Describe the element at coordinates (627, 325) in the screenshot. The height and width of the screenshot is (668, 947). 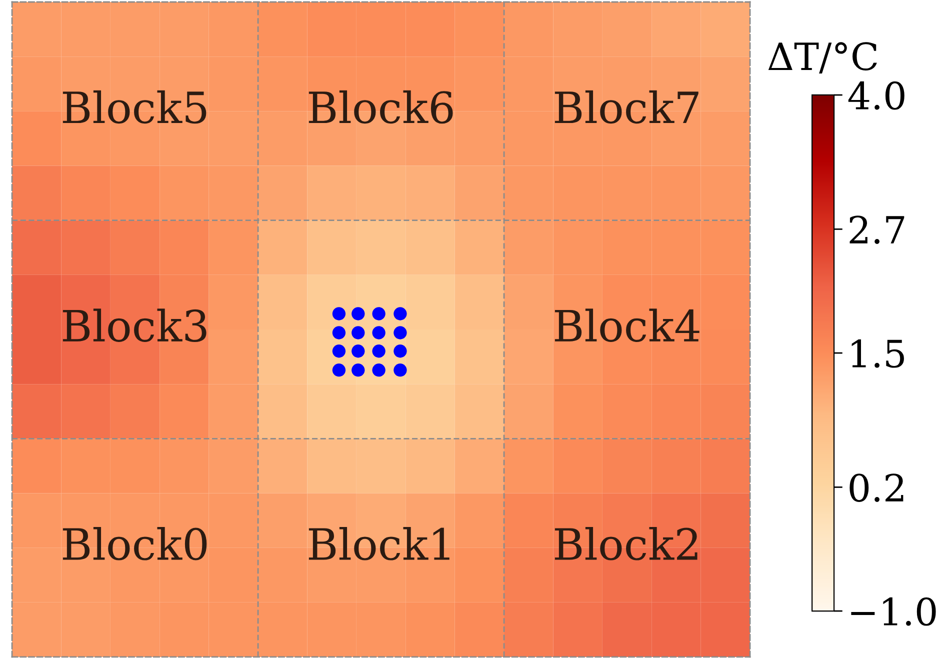
I see `annotation: Block4` at that location.